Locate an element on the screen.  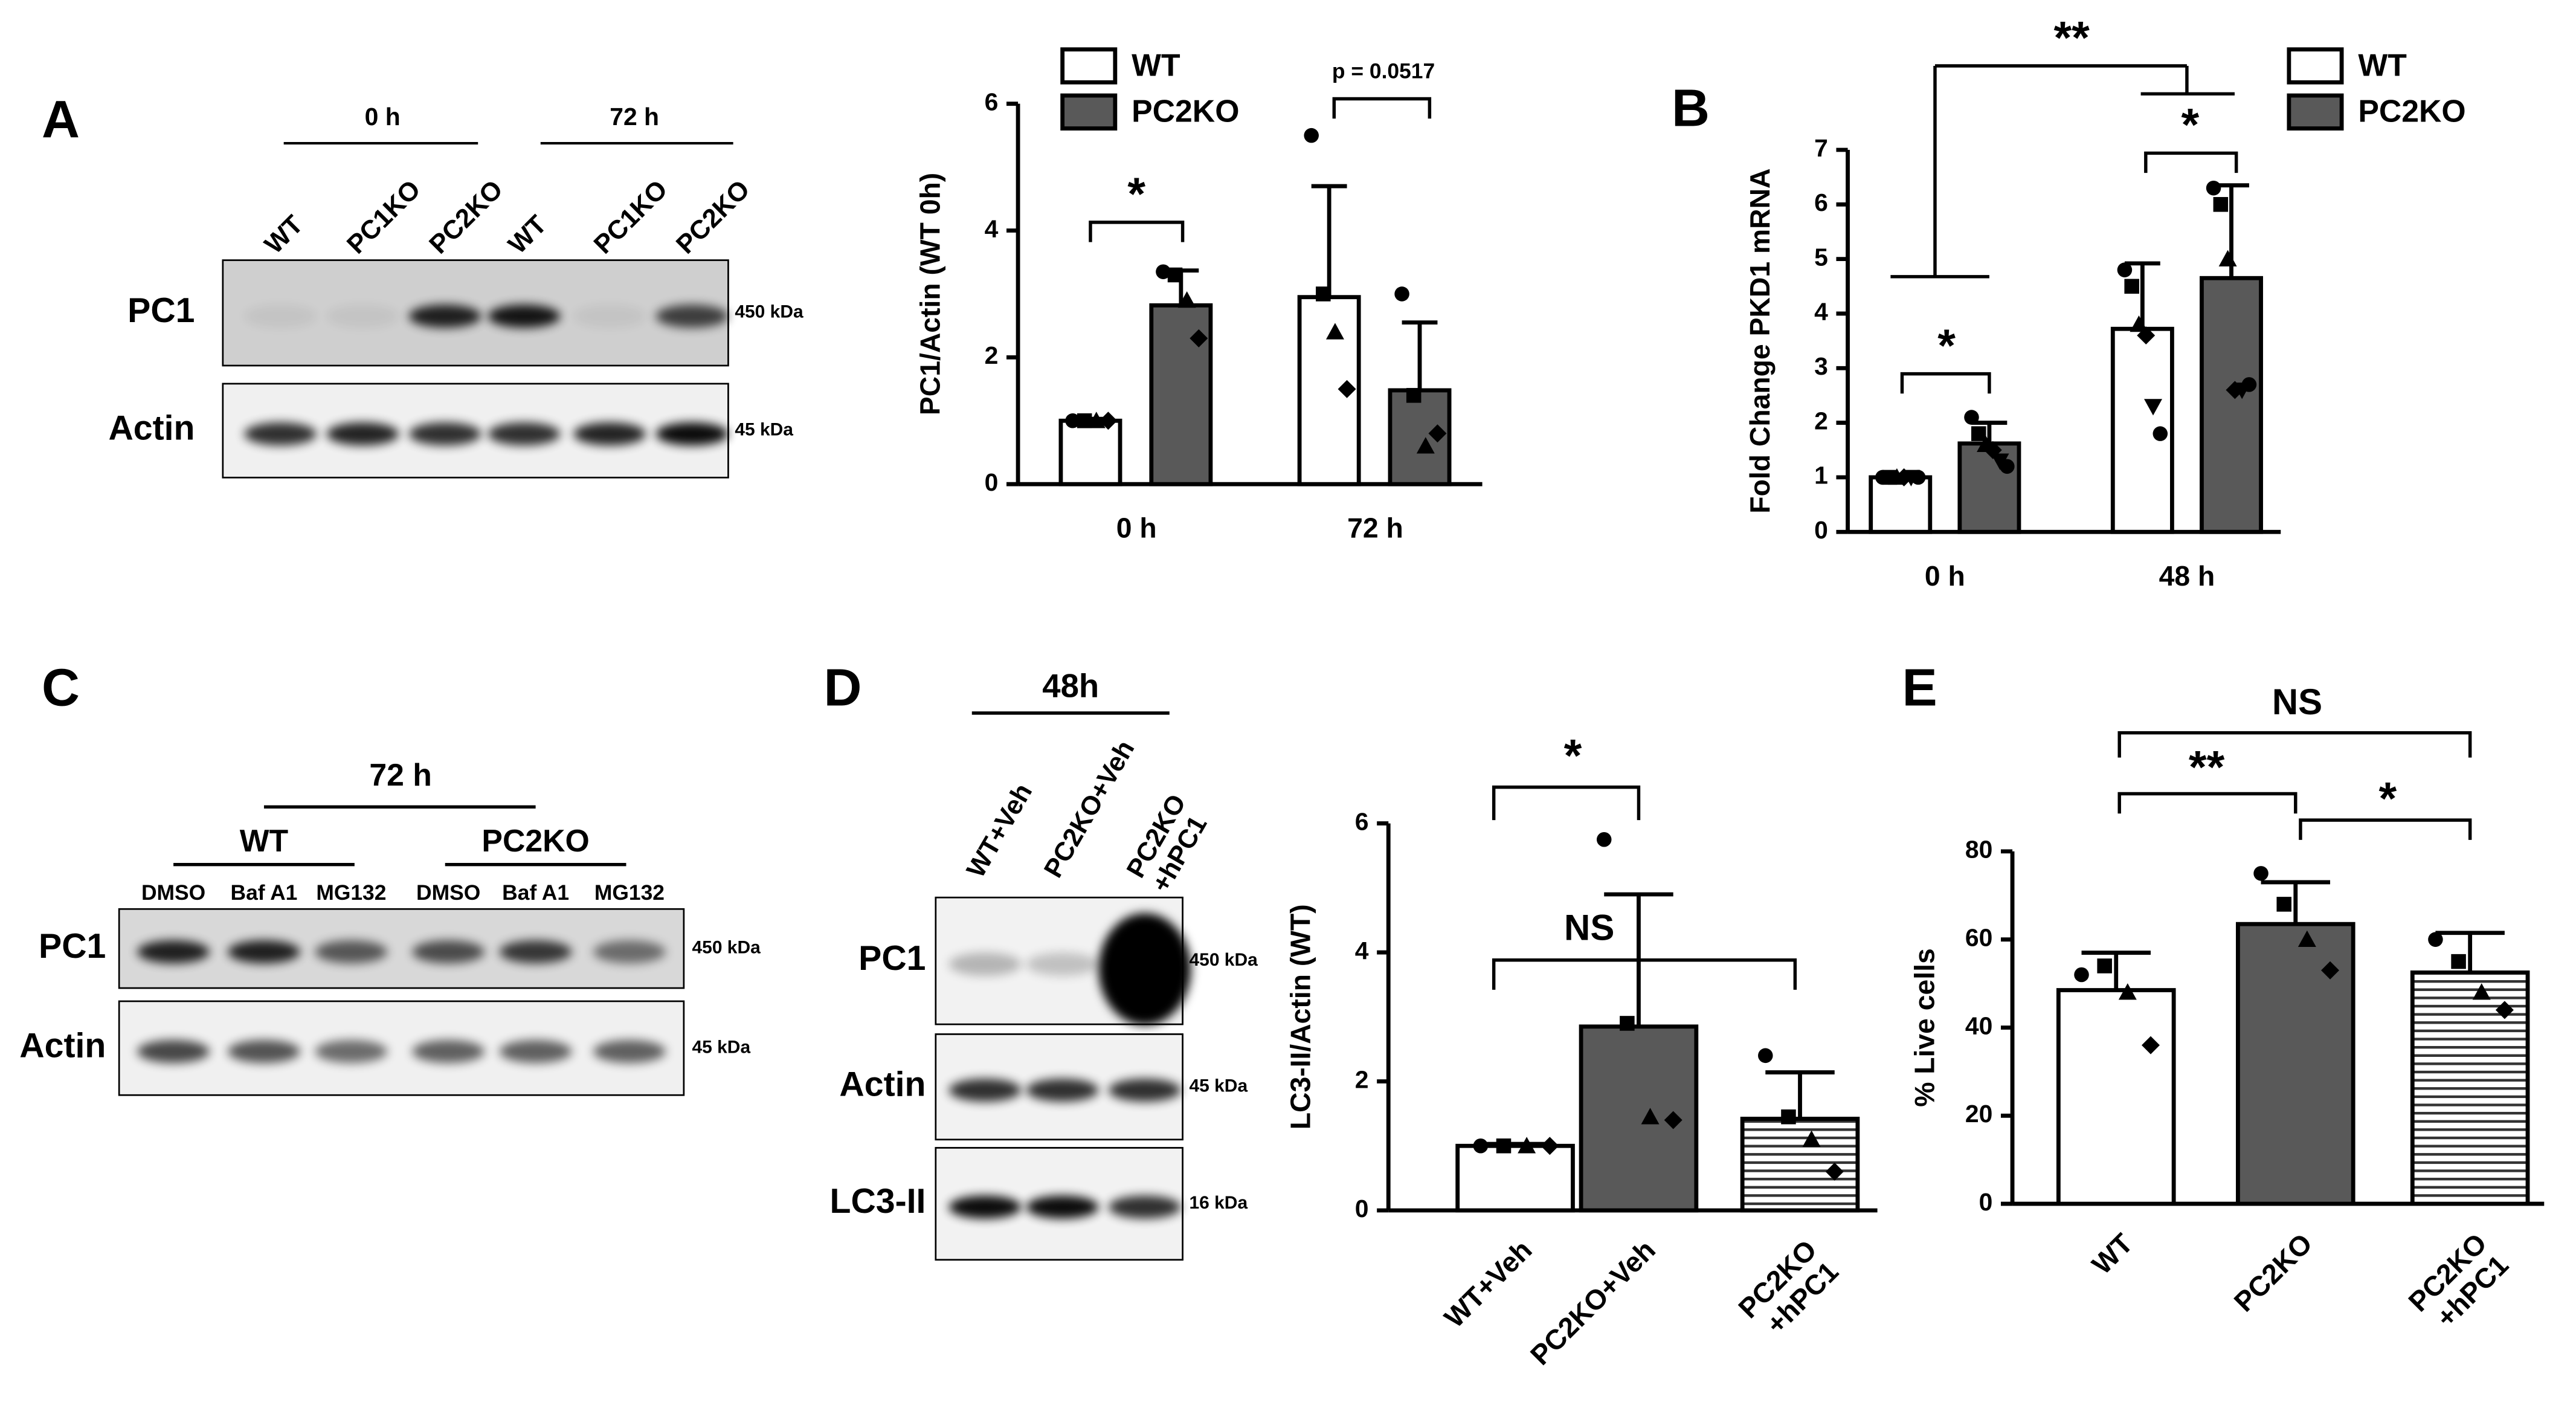
x-tick-label: PC2KO+Veh is located at coordinates (1592, 1302).